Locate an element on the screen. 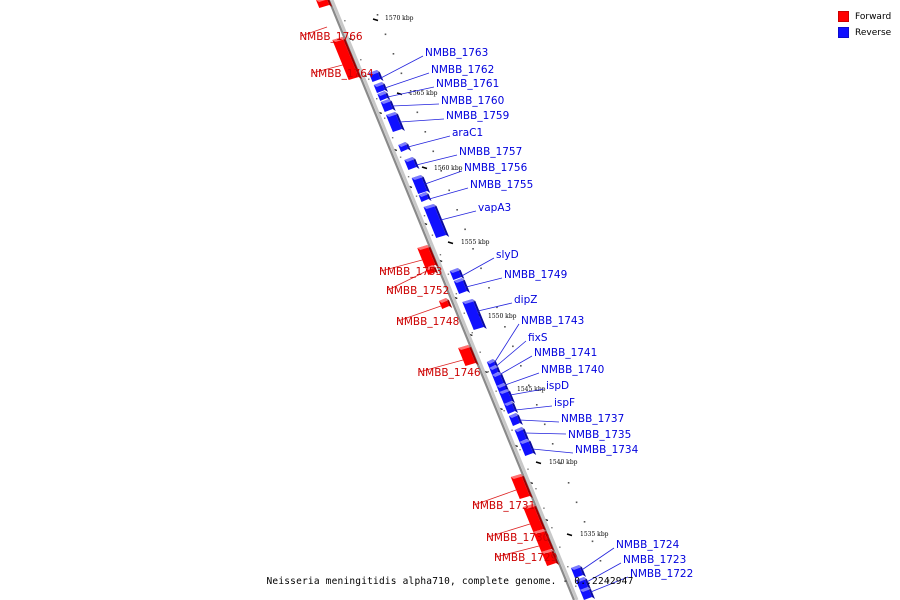  gene-label-NMBB_1743: NMBB_1743 is located at coordinates (552, 321).